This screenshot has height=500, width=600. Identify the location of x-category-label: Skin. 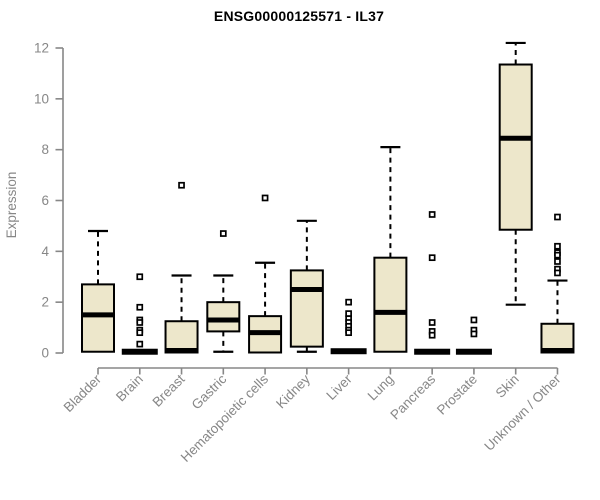
(507, 386).